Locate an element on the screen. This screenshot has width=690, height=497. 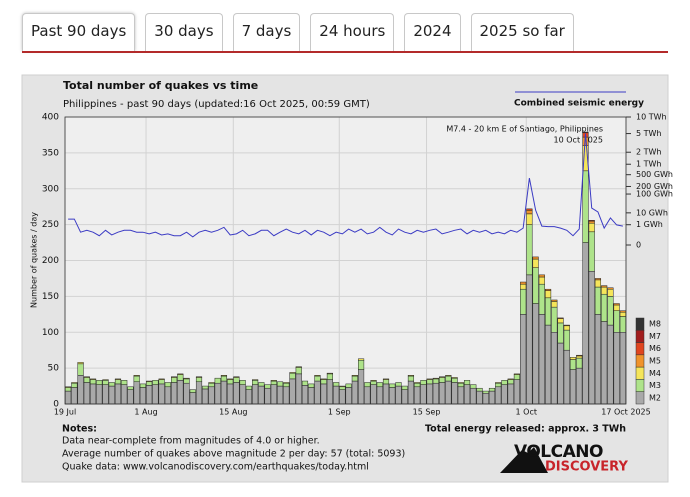
annotation: M7.4 - 20 km E of Santiago, Philippines is located at coordinates (524, 129).